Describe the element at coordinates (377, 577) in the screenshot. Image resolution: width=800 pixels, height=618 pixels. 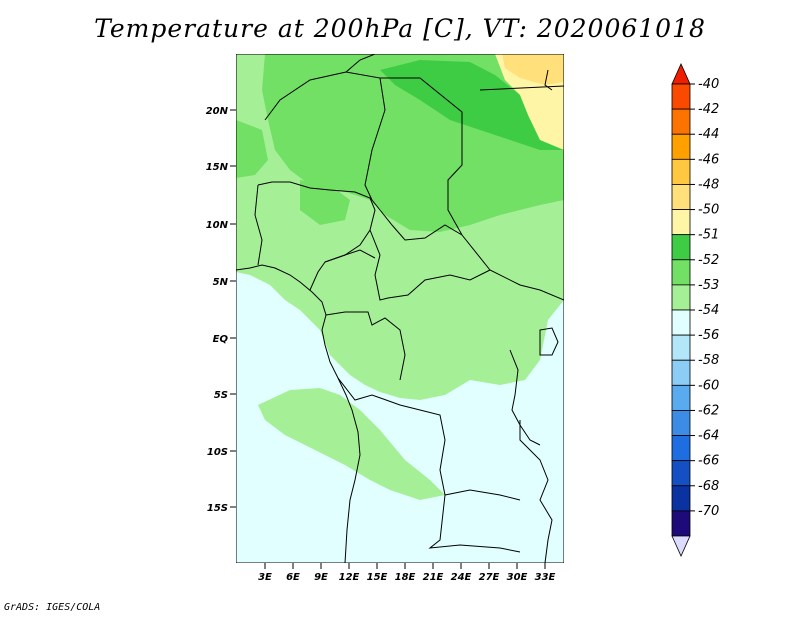
I see `lon-tick-label: 15E` at that location.